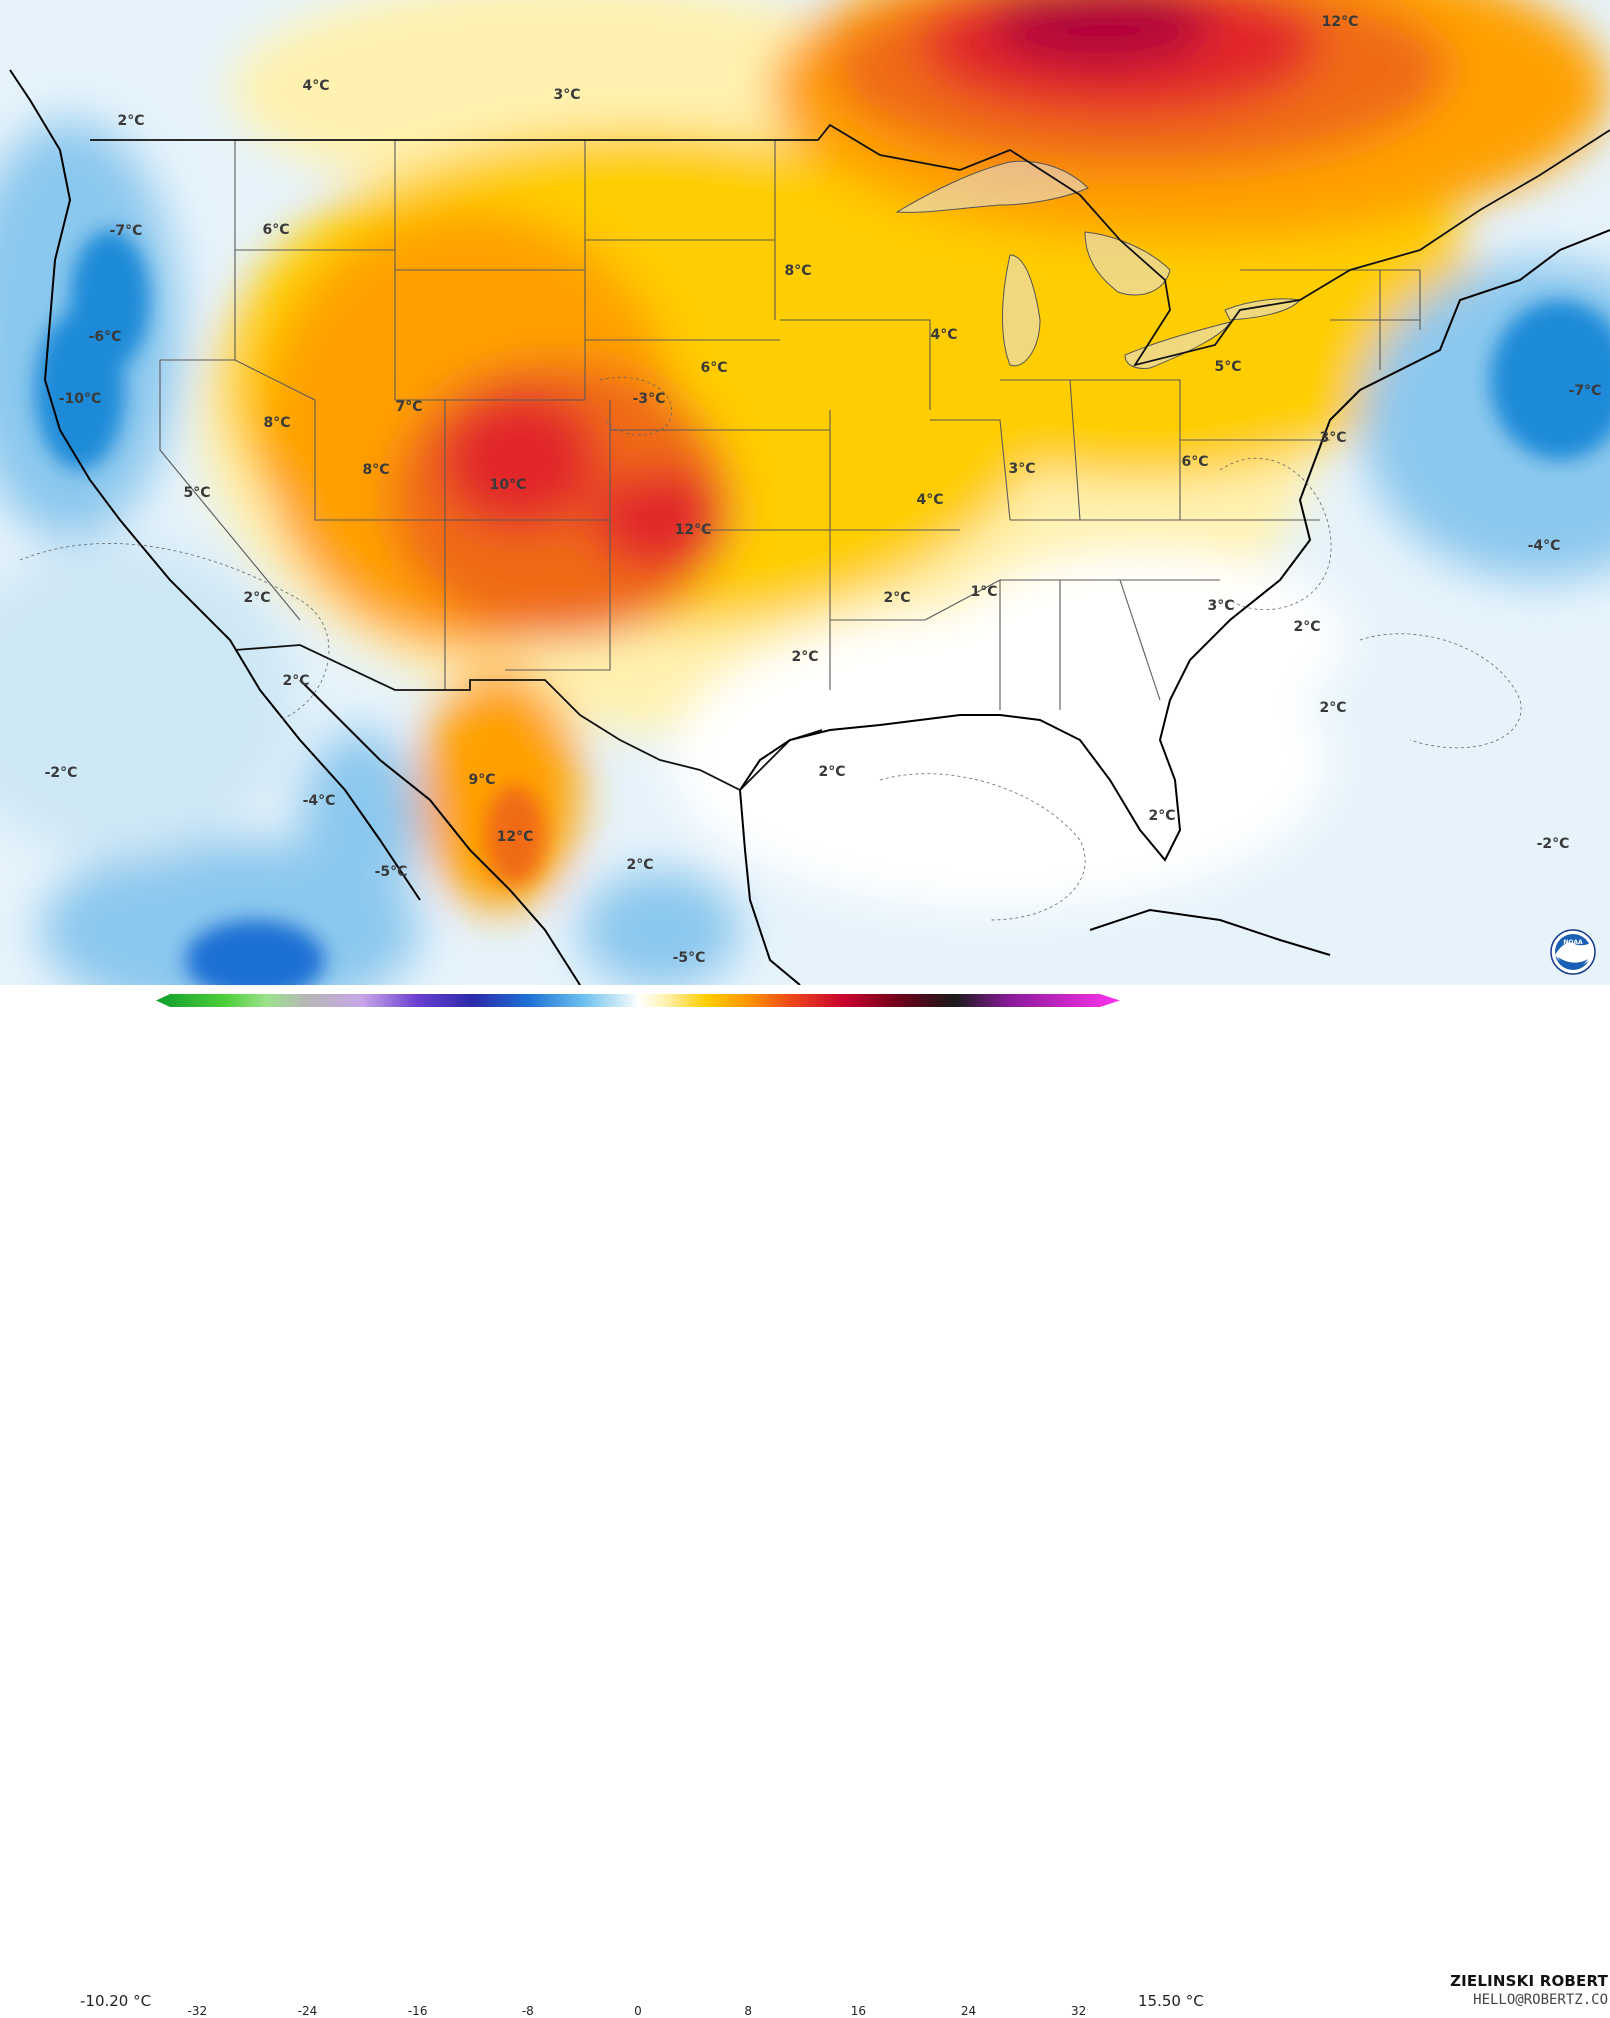 The image size is (1610, 2018). I want to click on great-lakes, so click(1098, 264).